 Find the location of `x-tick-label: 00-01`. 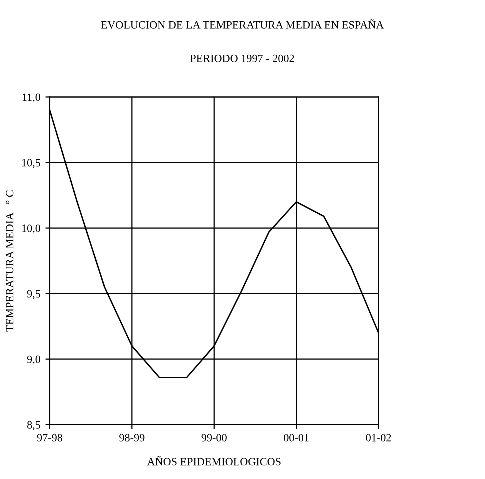

x-tick-label: 00-01 is located at coordinates (296, 438).